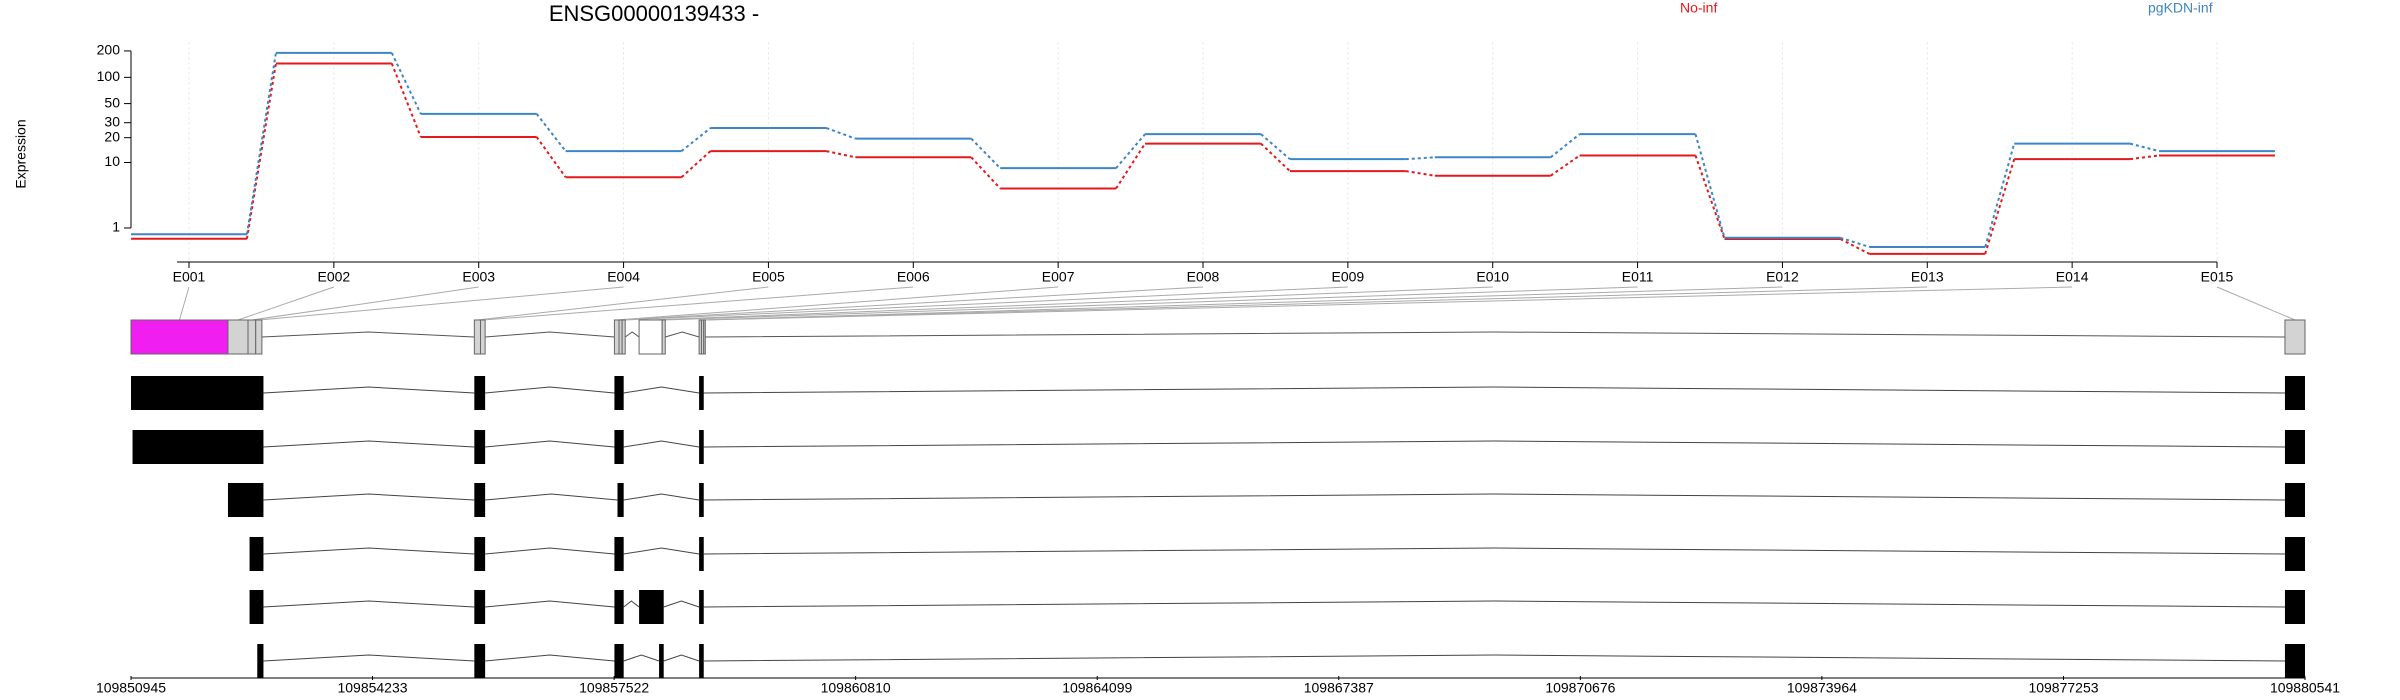 The width and height of the screenshot is (2400, 700). I want to click on x-tick-label: E011, so click(1638, 277).